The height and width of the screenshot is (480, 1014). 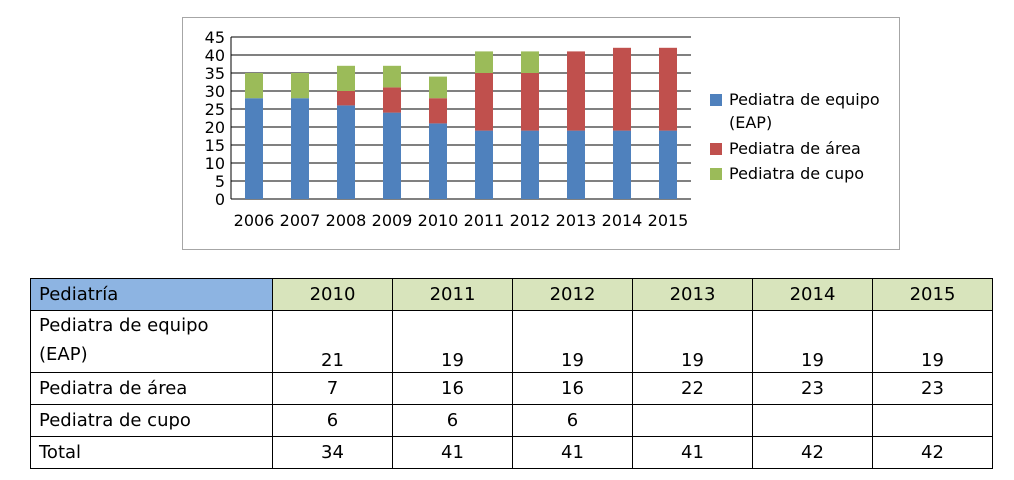 I want to click on y-tick-label: 0, so click(x=220, y=199).